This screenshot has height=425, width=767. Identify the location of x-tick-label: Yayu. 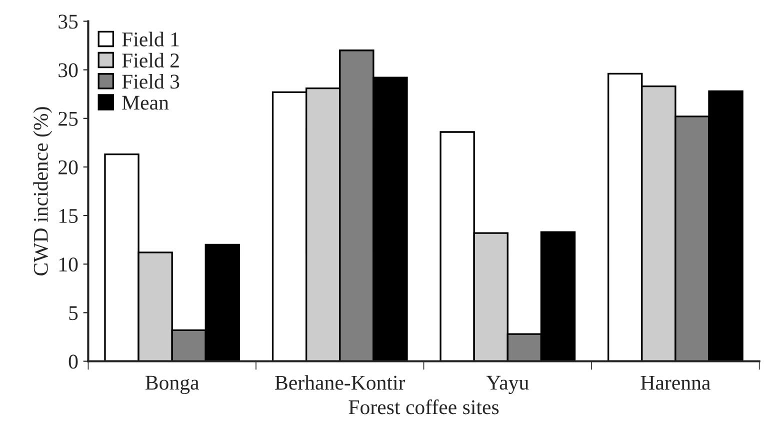
(507, 385).